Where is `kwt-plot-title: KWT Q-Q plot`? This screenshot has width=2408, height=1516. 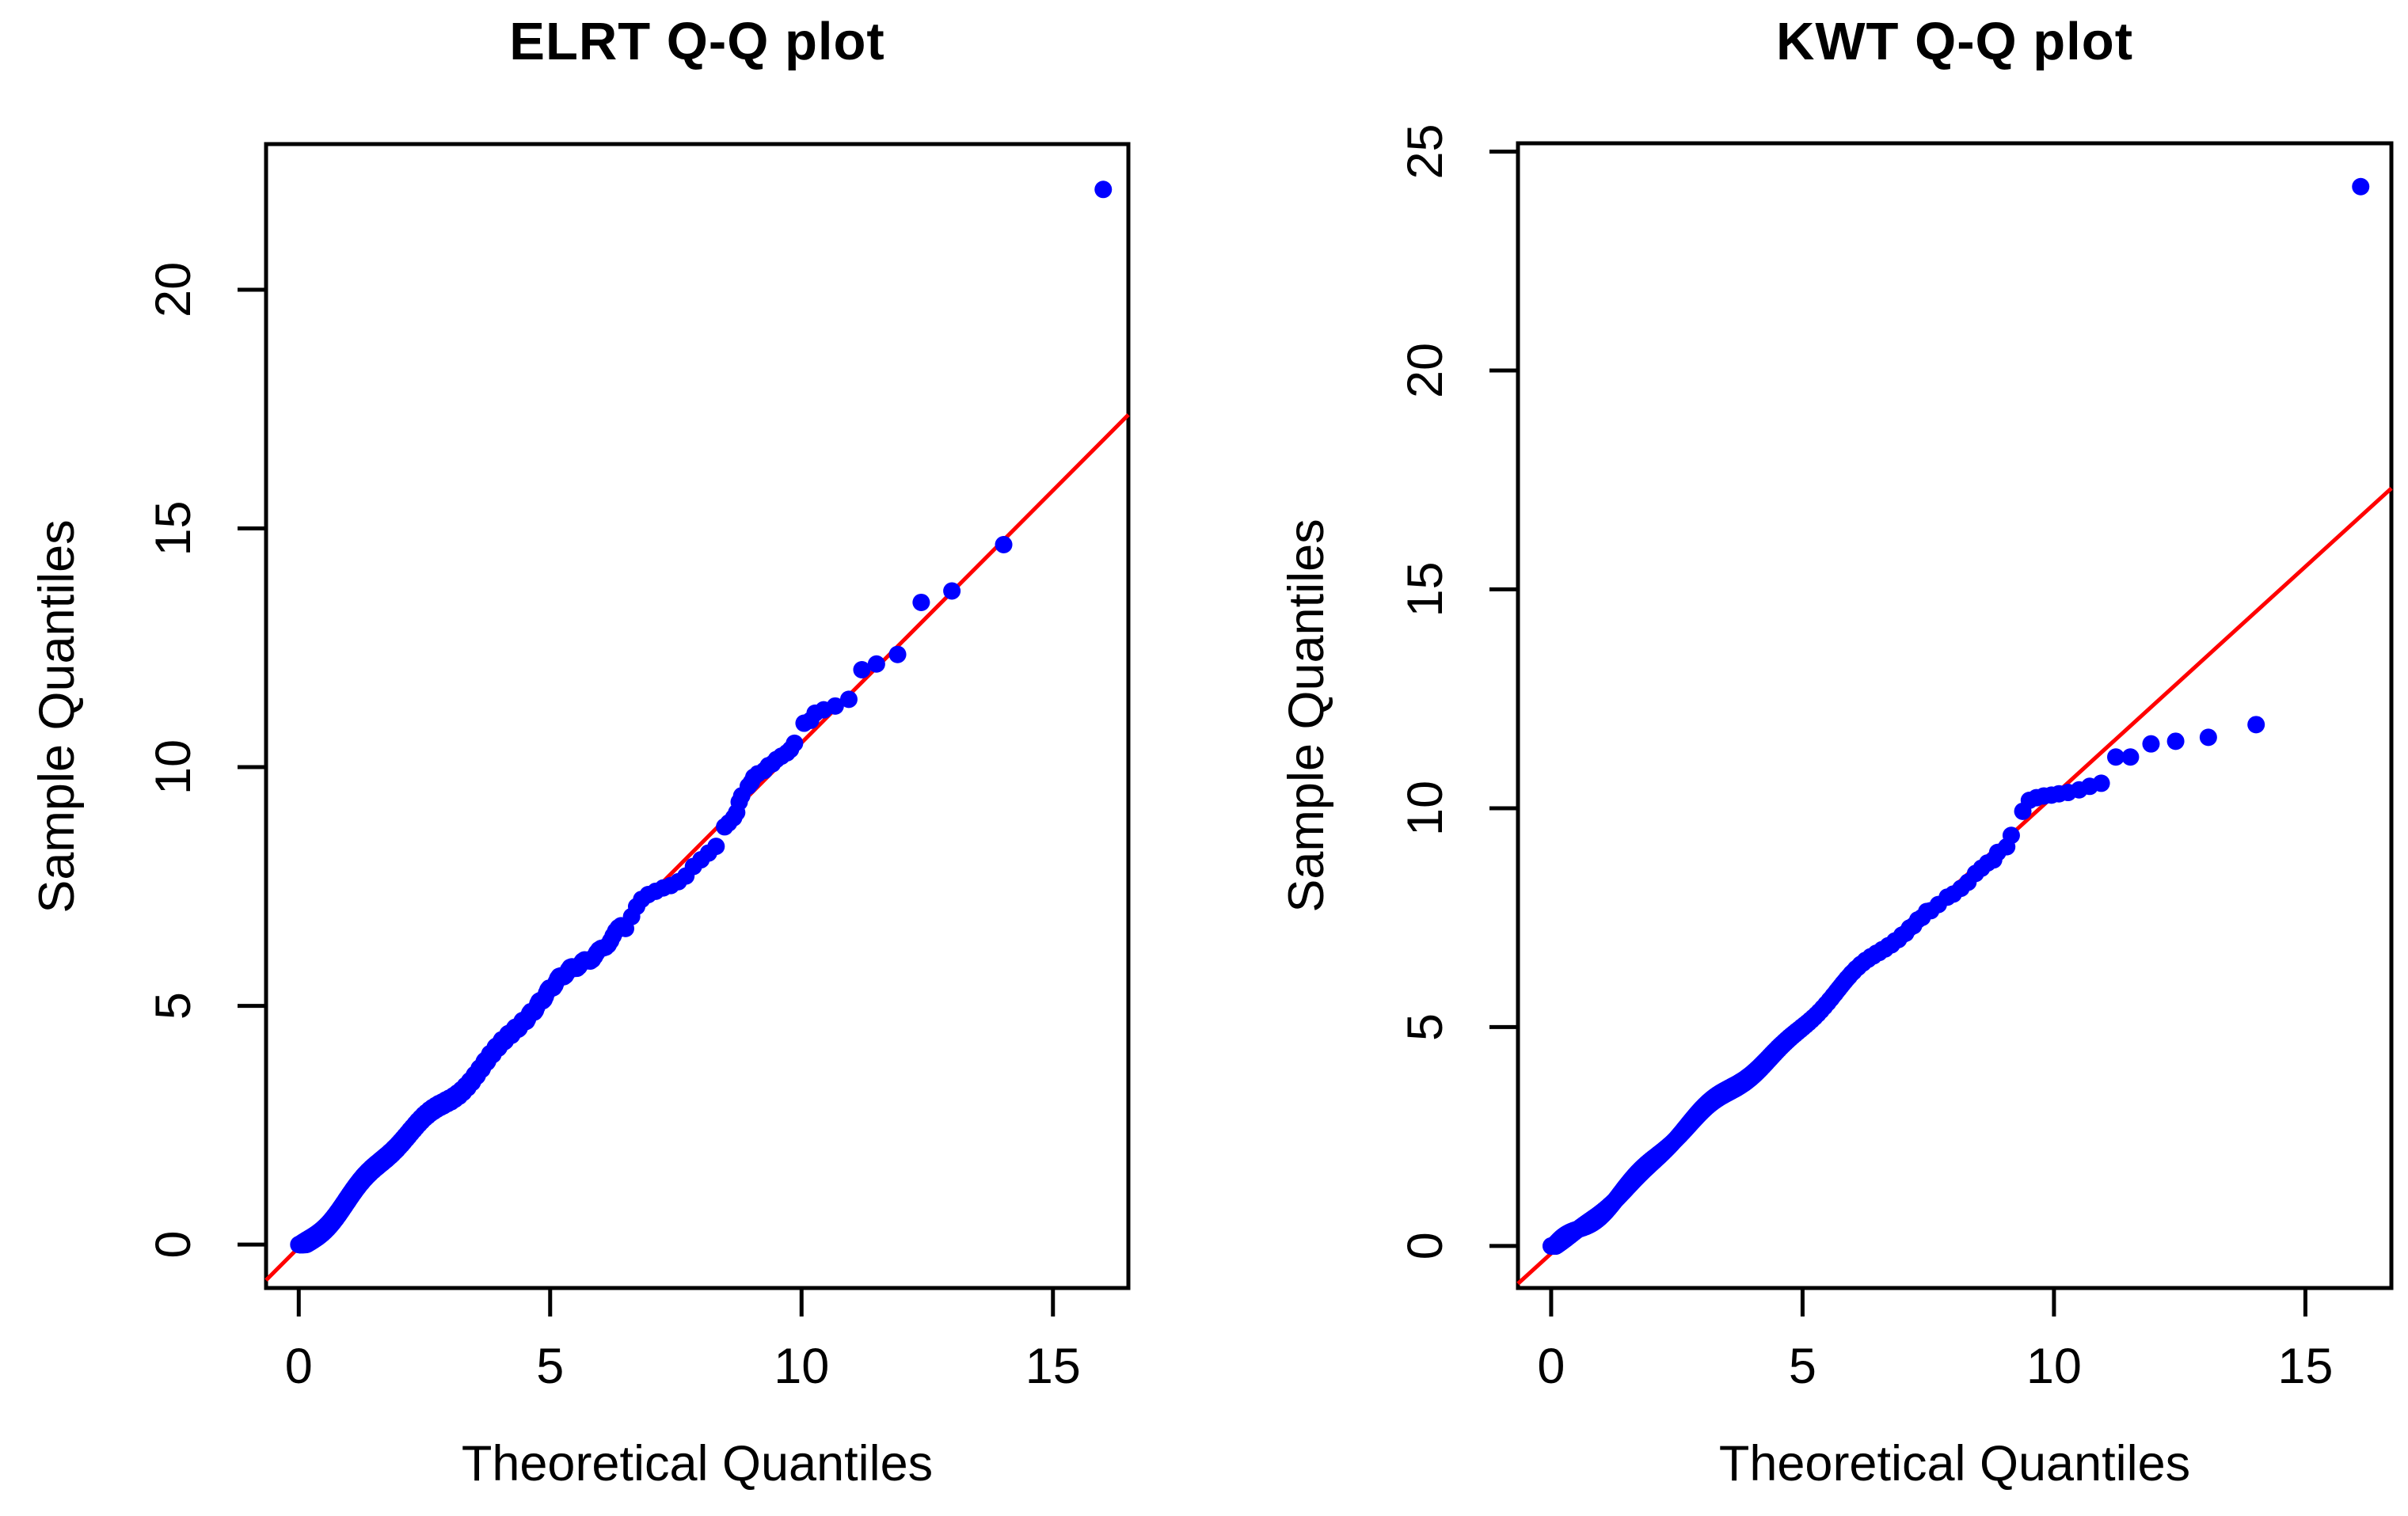
kwt-plot-title: KWT Q-Q plot is located at coordinates (1954, 41).